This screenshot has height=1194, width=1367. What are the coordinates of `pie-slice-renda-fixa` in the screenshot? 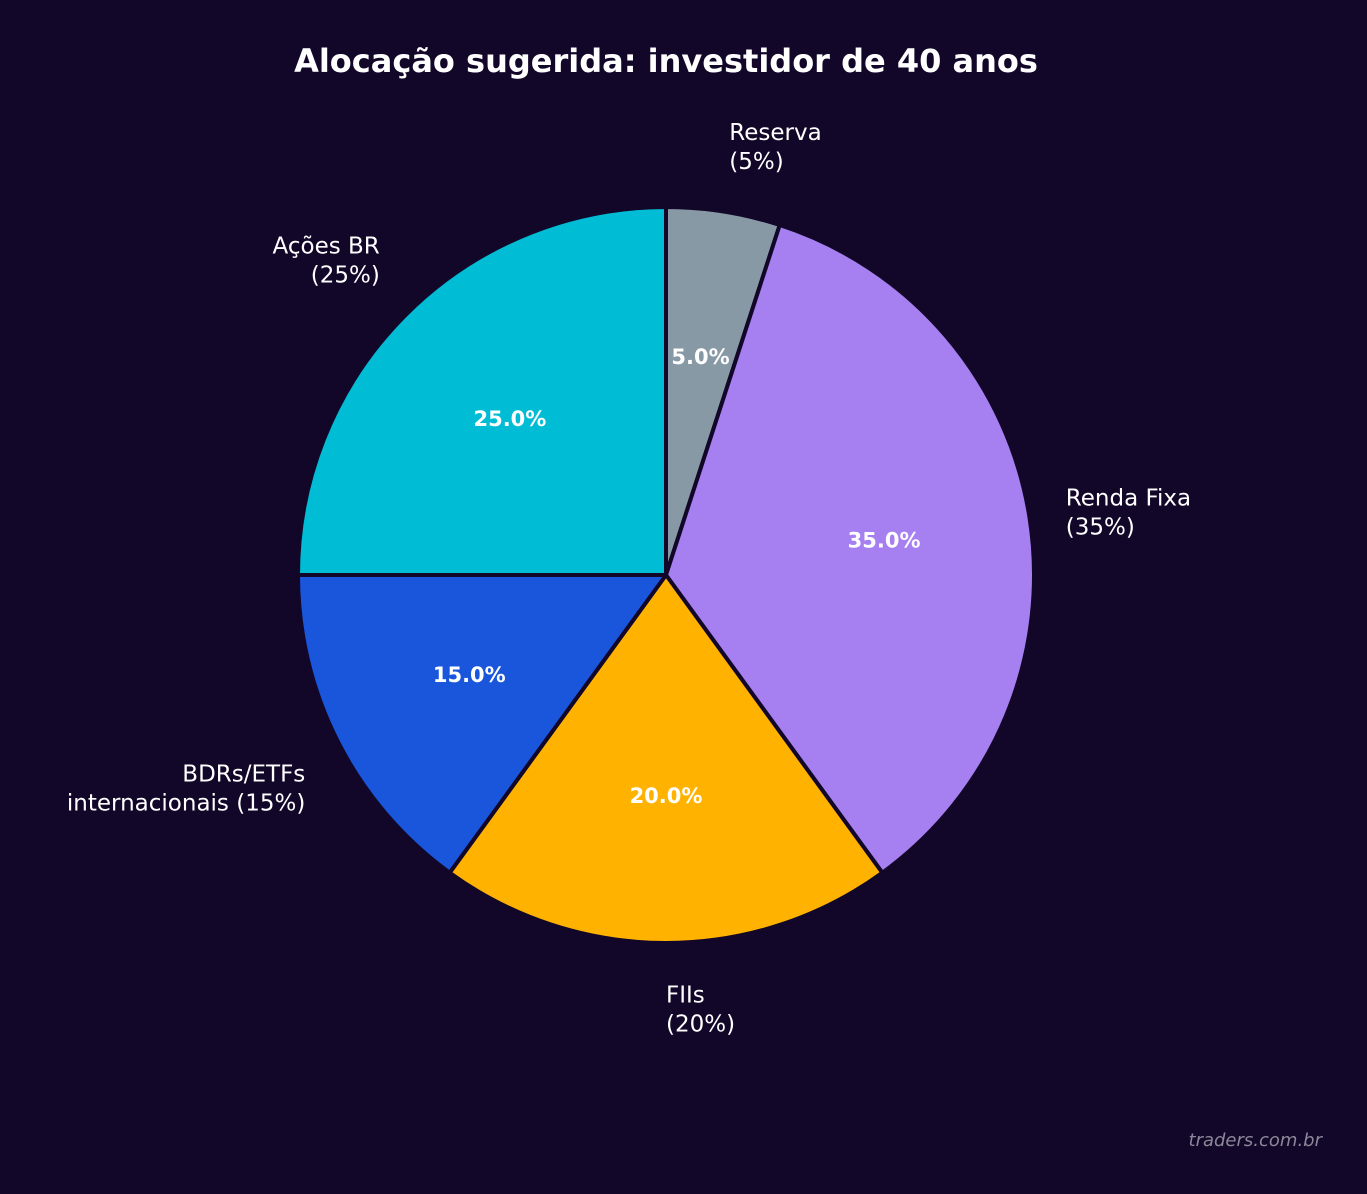 It's located at (850, 549).